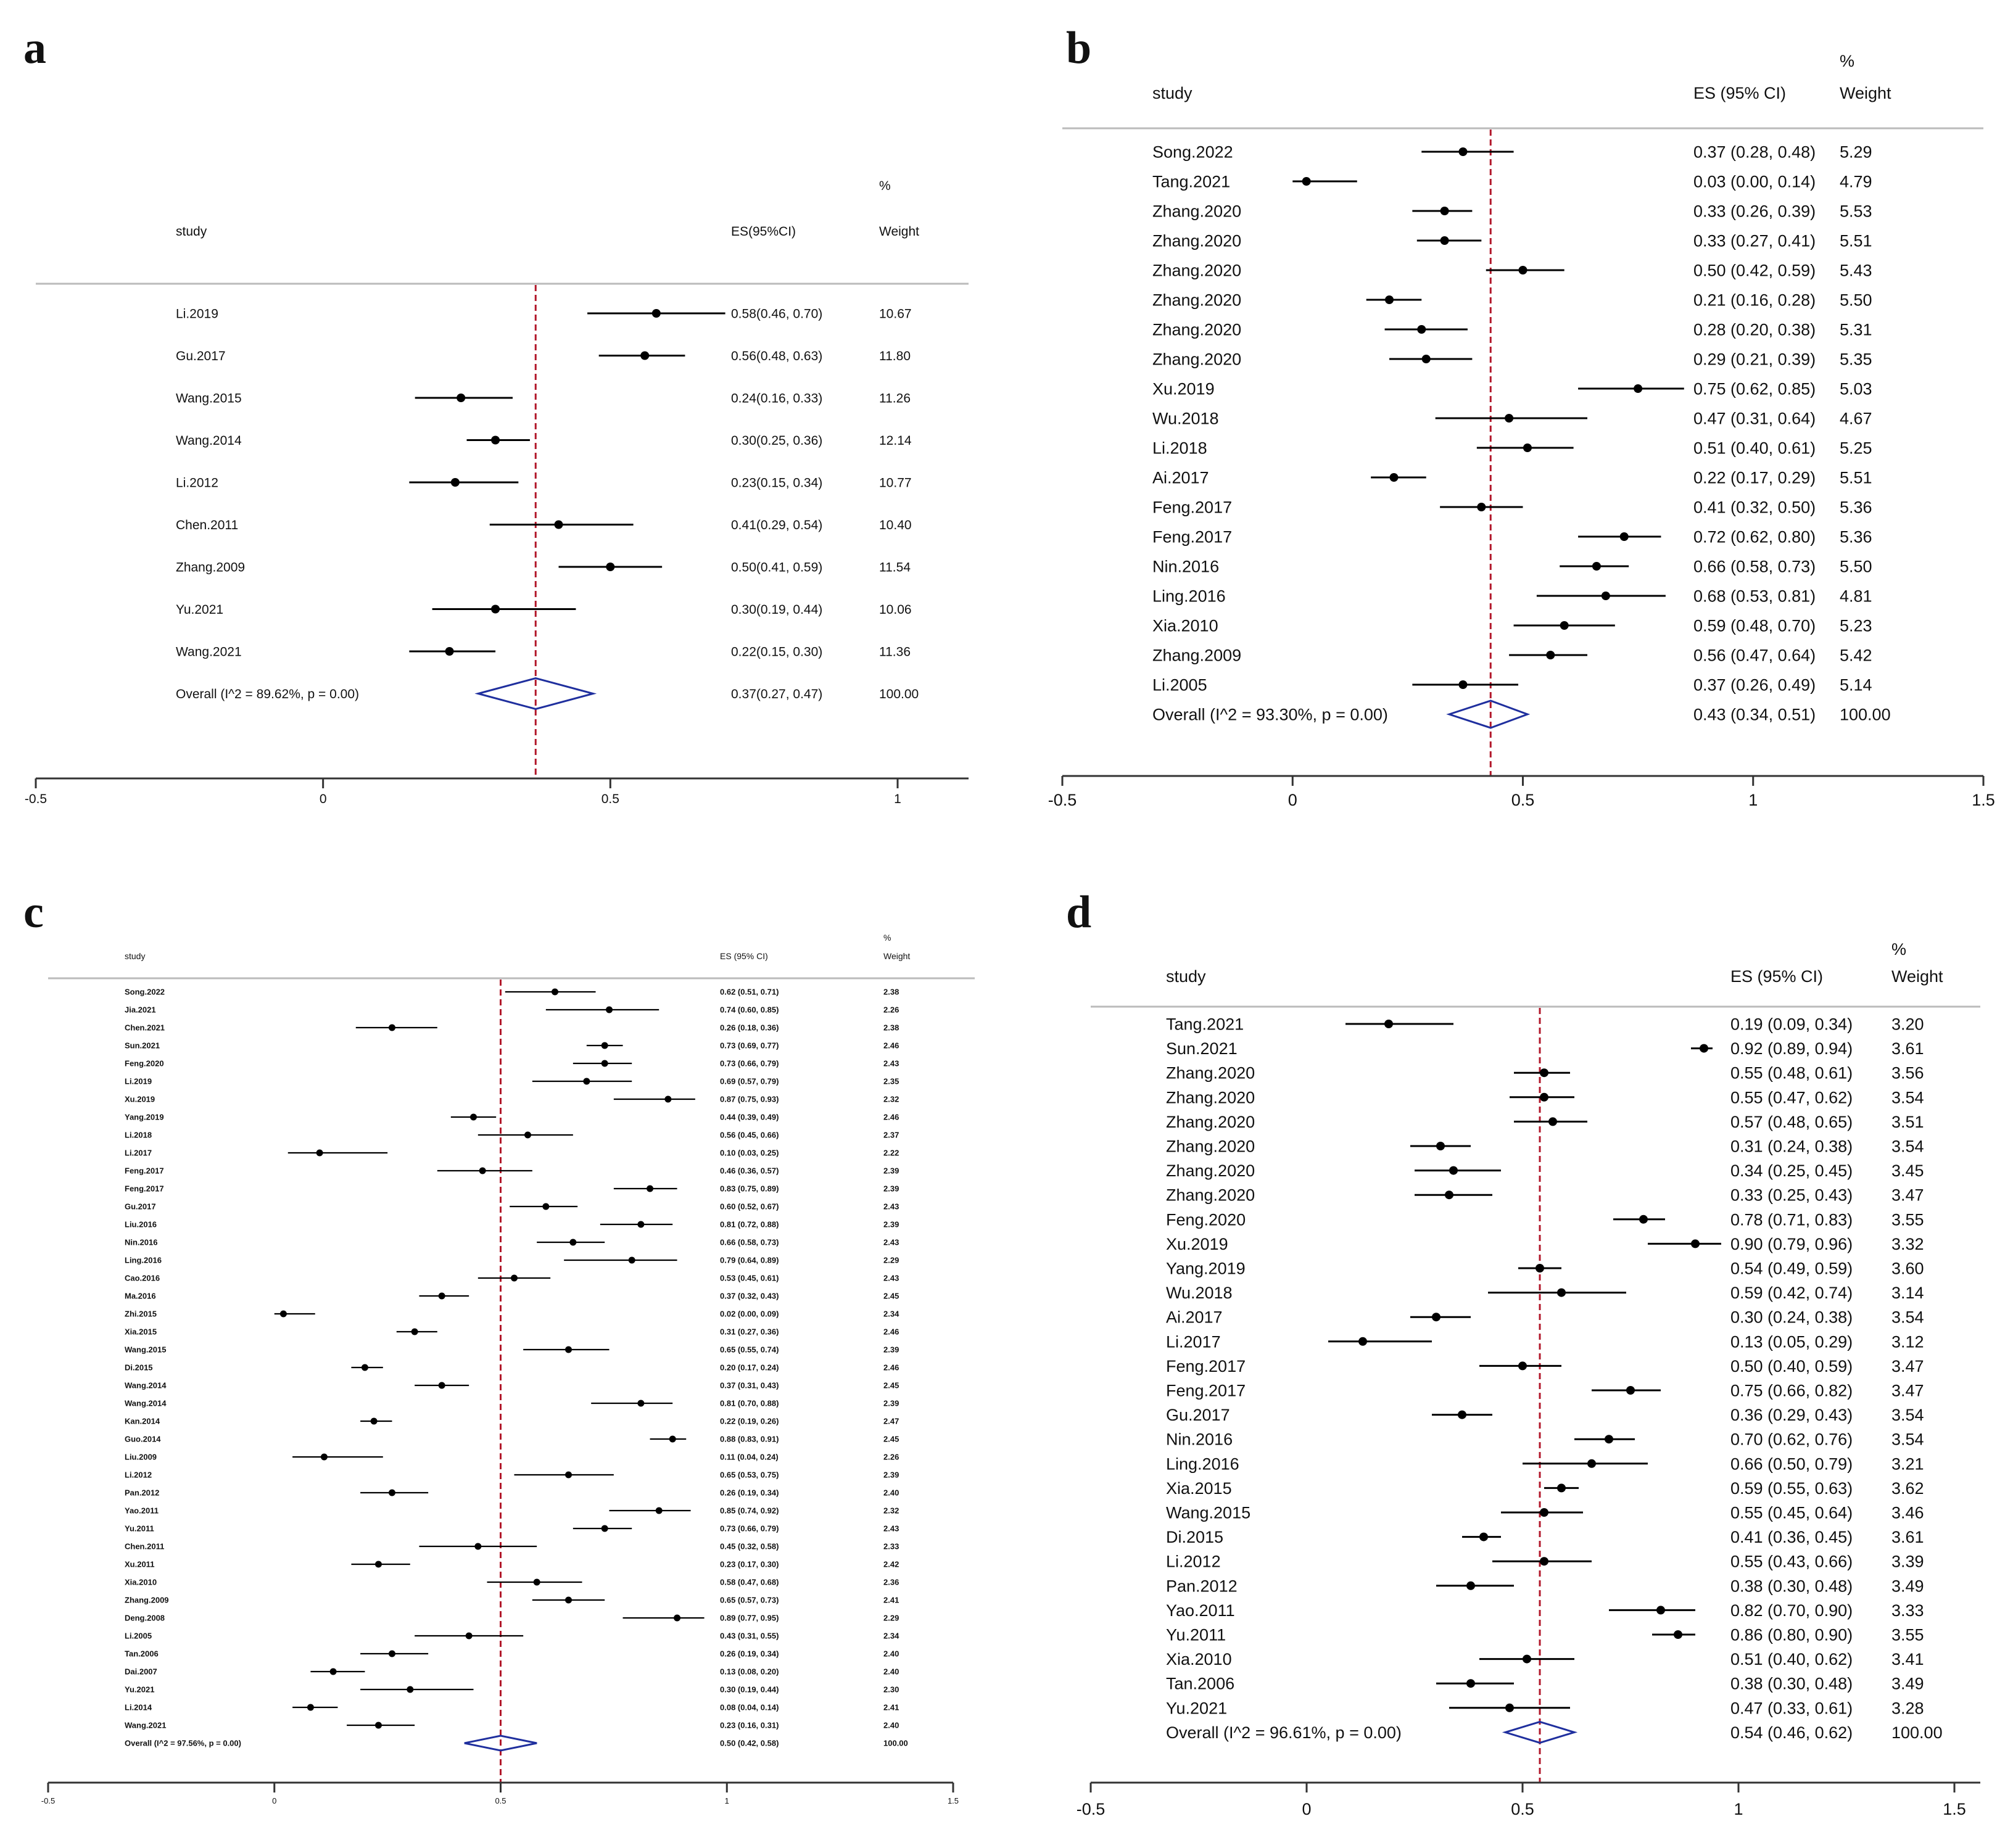 The width and height of the screenshot is (2013, 1848). I want to click on study-label: Jia.2021, so click(140, 1010).